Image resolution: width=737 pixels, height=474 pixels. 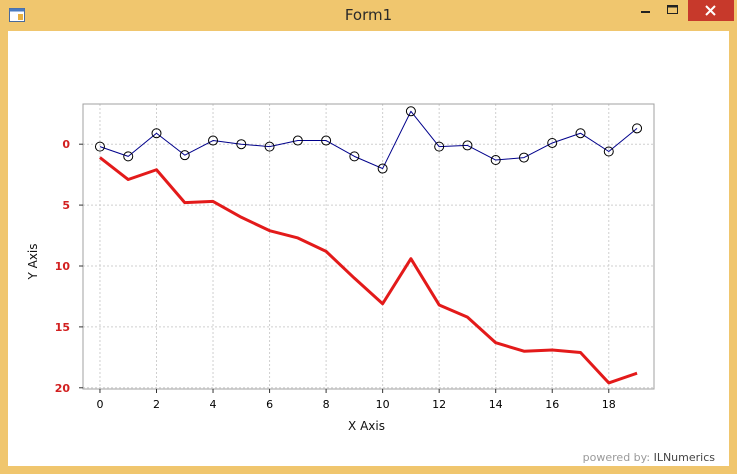 I want to click on powered-by-label: powered by: ILNumerics, so click(x=649, y=457).